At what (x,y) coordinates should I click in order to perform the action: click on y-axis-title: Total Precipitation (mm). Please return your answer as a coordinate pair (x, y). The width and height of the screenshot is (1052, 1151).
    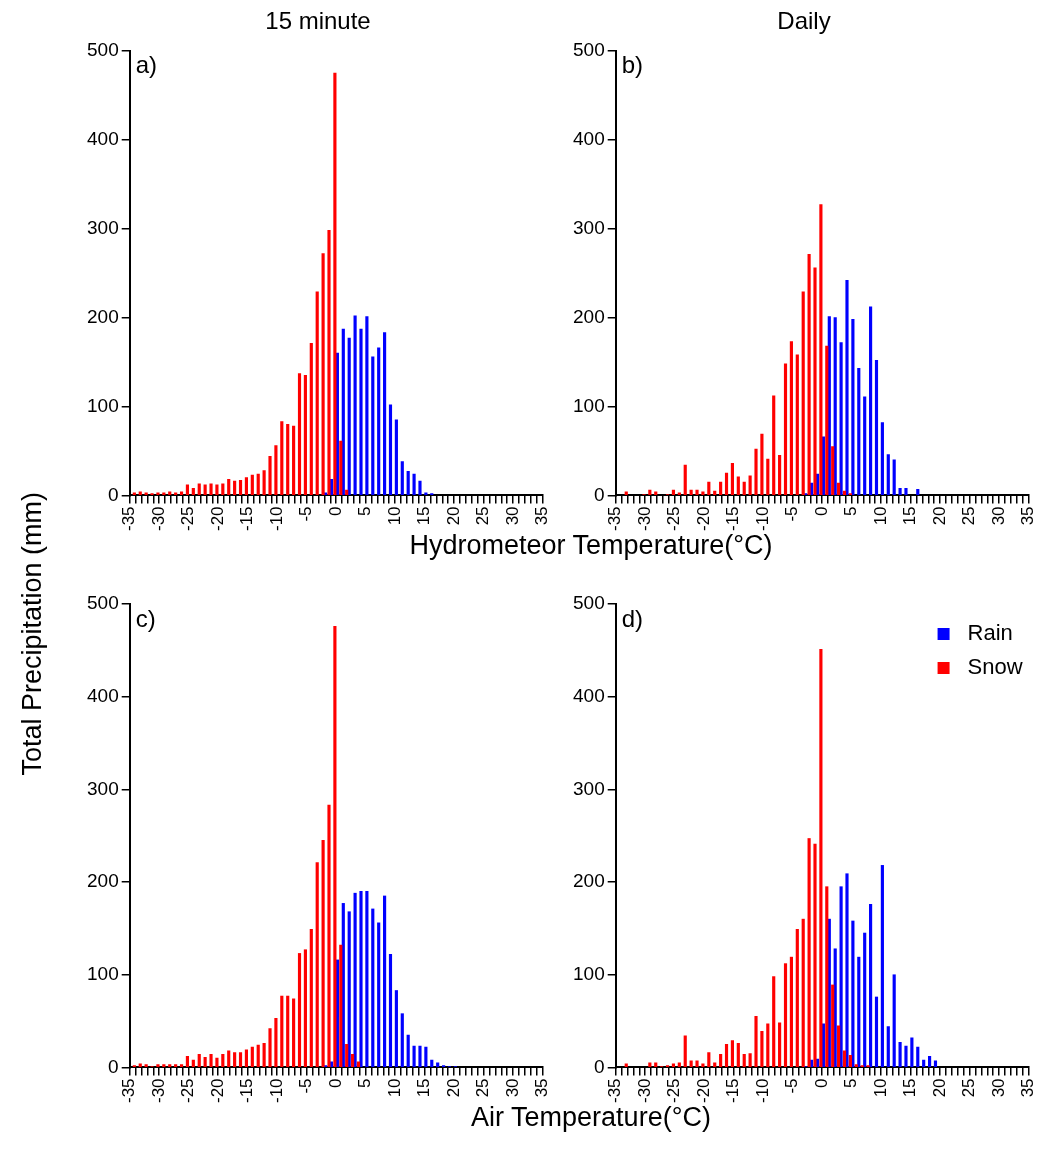
    Looking at the image, I should click on (32, 633).